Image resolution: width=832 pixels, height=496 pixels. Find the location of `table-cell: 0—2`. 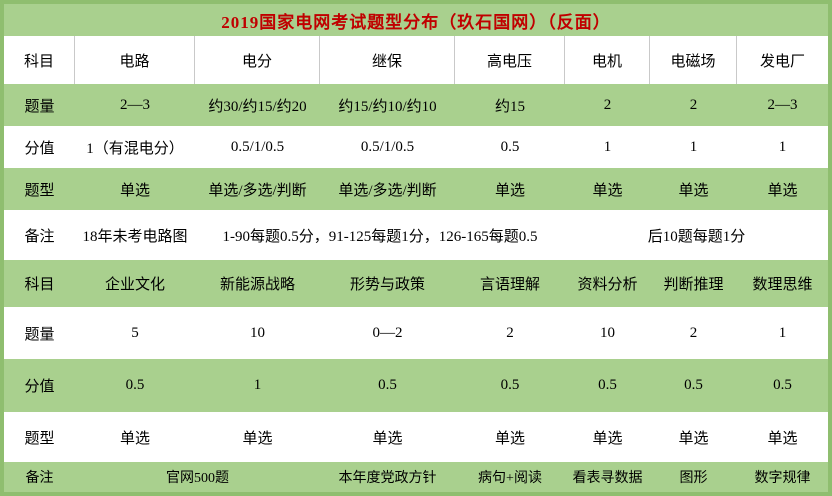

table-cell: 0—2 is located at coordinates (387, 332).